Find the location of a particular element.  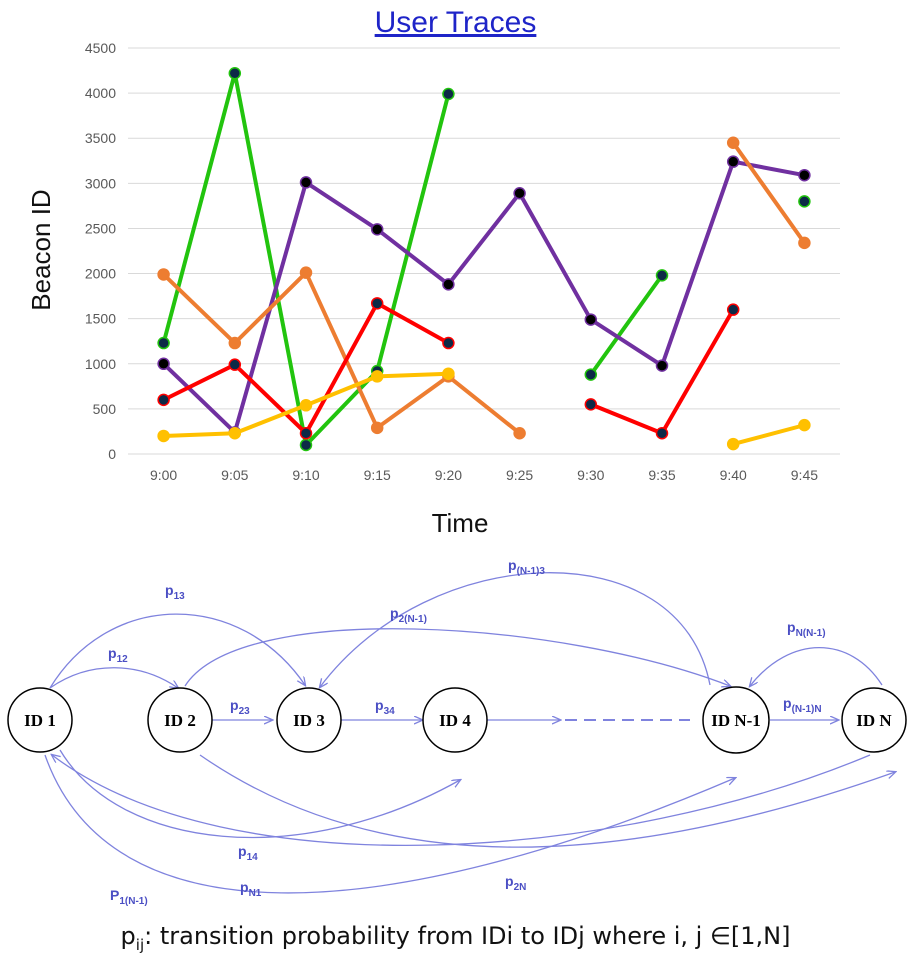

edge-1-n1 is located at coordinates (389, 824).